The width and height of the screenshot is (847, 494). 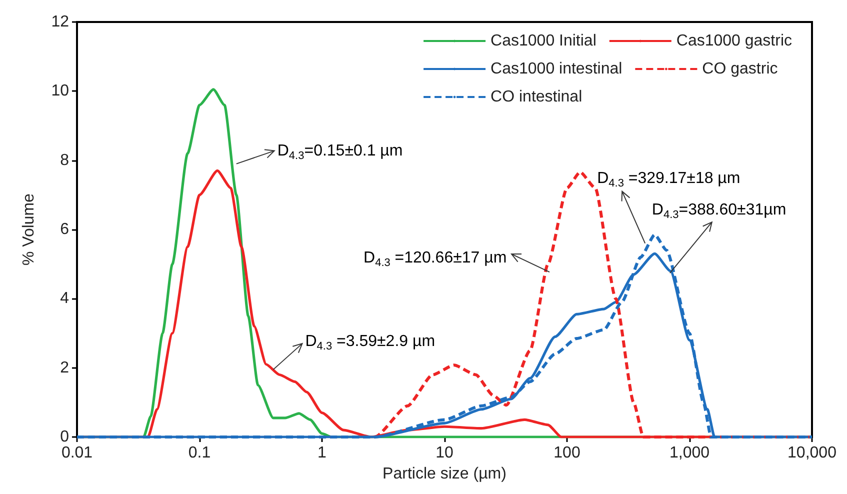 I want to click on x-tick-label: 10,000, so click(x=812, y=453).